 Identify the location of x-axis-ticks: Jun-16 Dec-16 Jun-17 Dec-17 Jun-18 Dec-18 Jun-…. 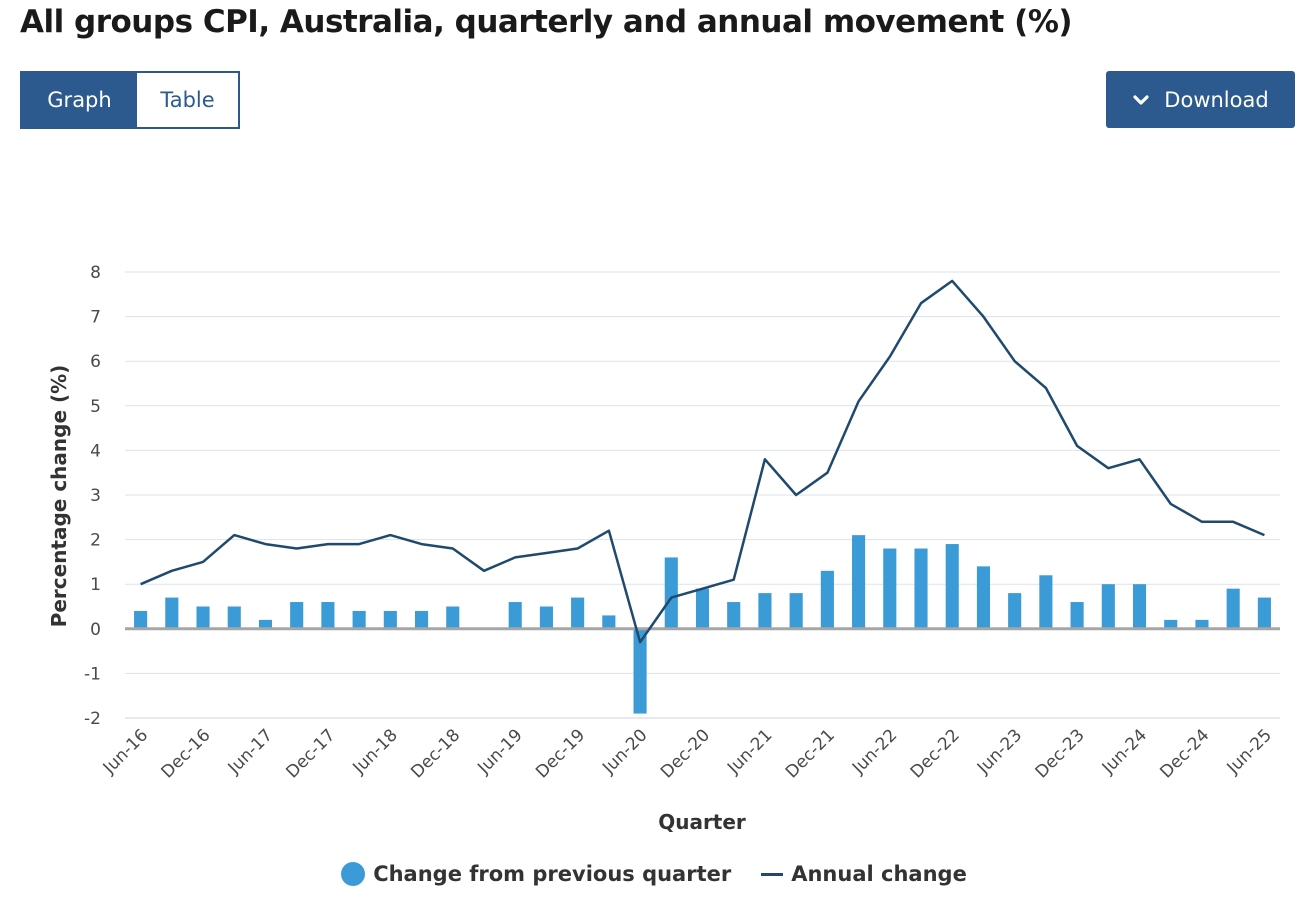
(687, 753).